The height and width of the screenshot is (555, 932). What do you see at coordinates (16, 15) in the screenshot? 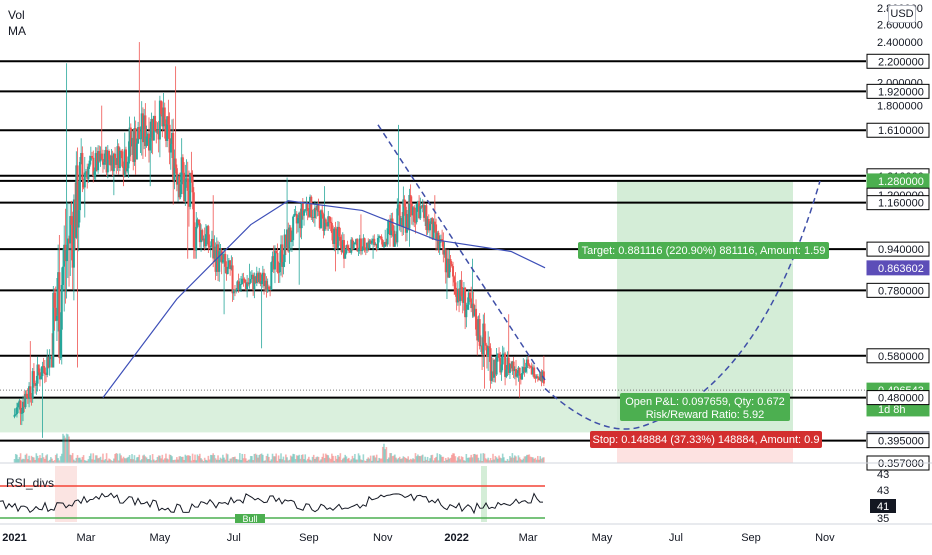
I see `volume-indicator-label: Vol` at bounding box center [16, 15].